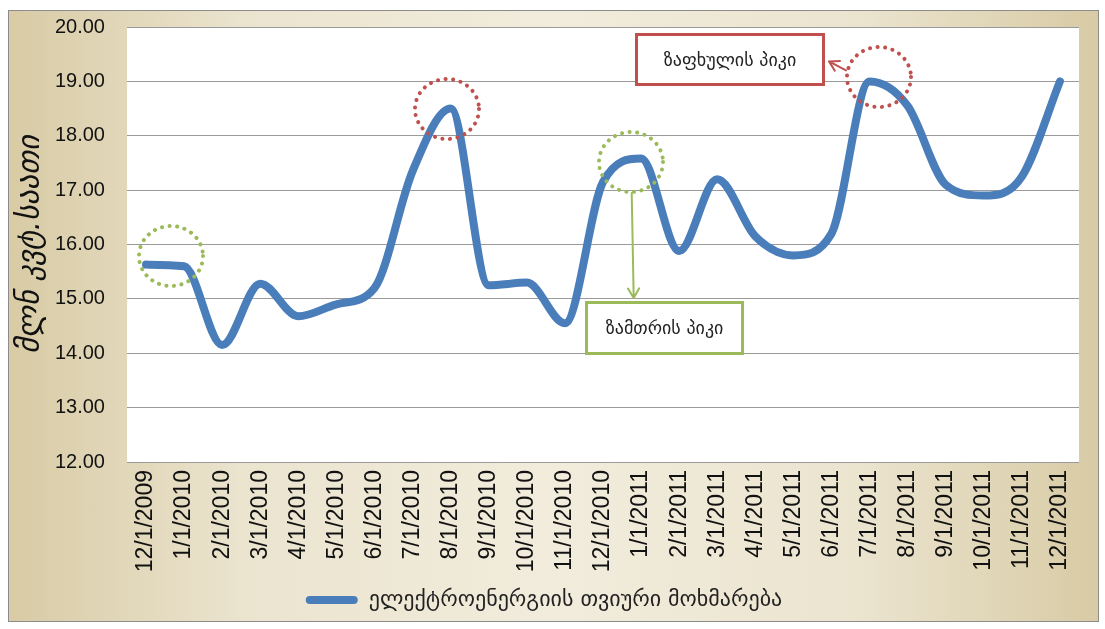 Image resolution: width=1105 pixels, height=629 pixels. What do you see at coordinates (791, 514) in the screenshot?
I see `x-tick-label: 5/1/2011` at bounding box center [791, 514].